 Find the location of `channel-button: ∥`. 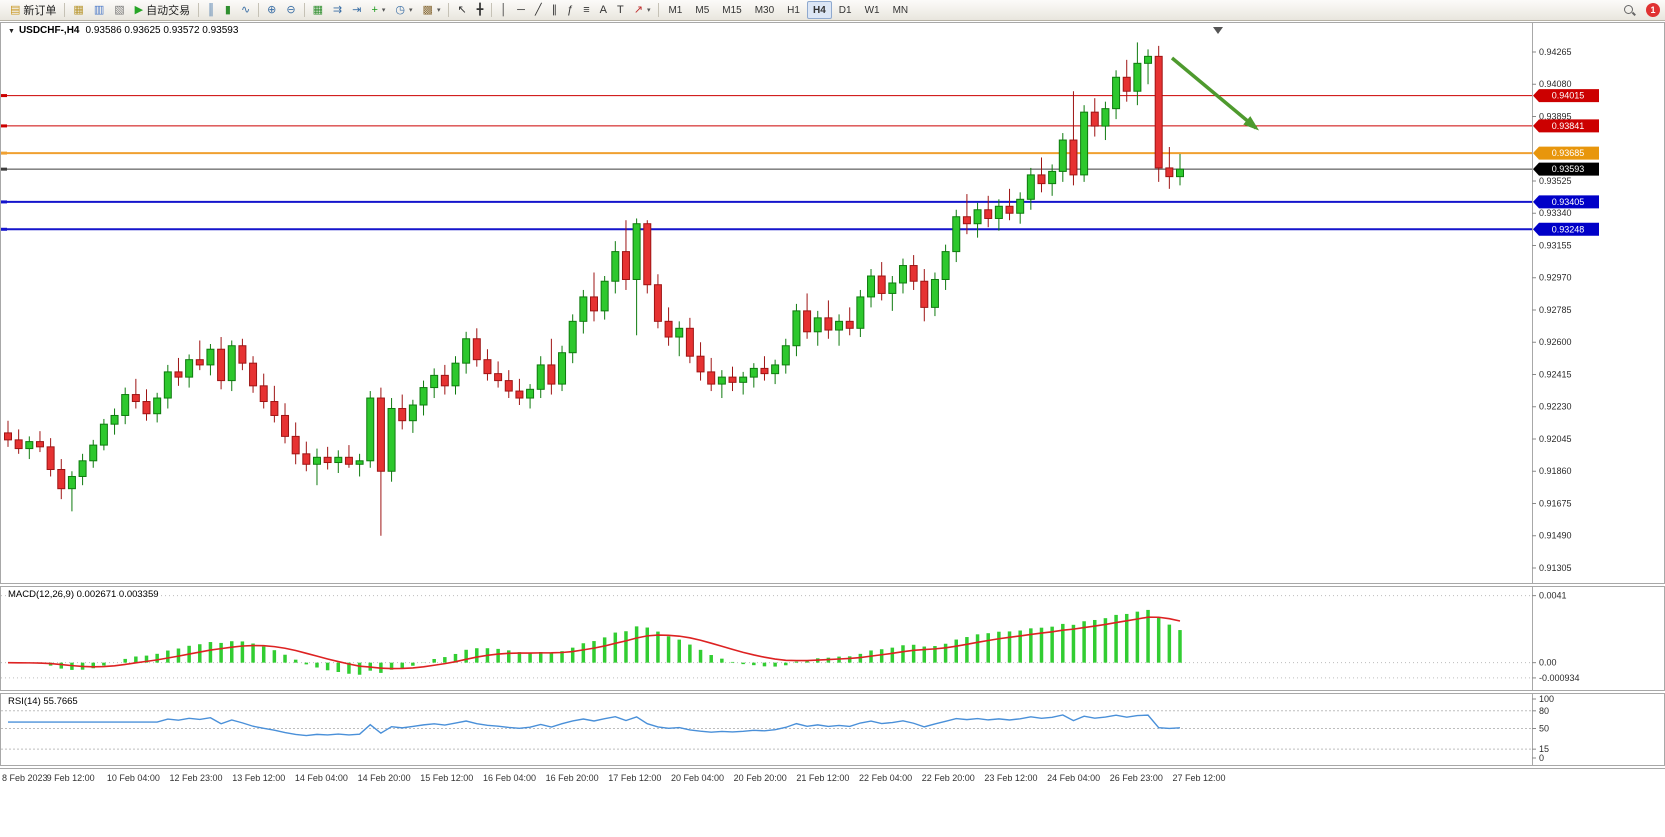

channel-button: ∥ is located at coordinates (555, 10).